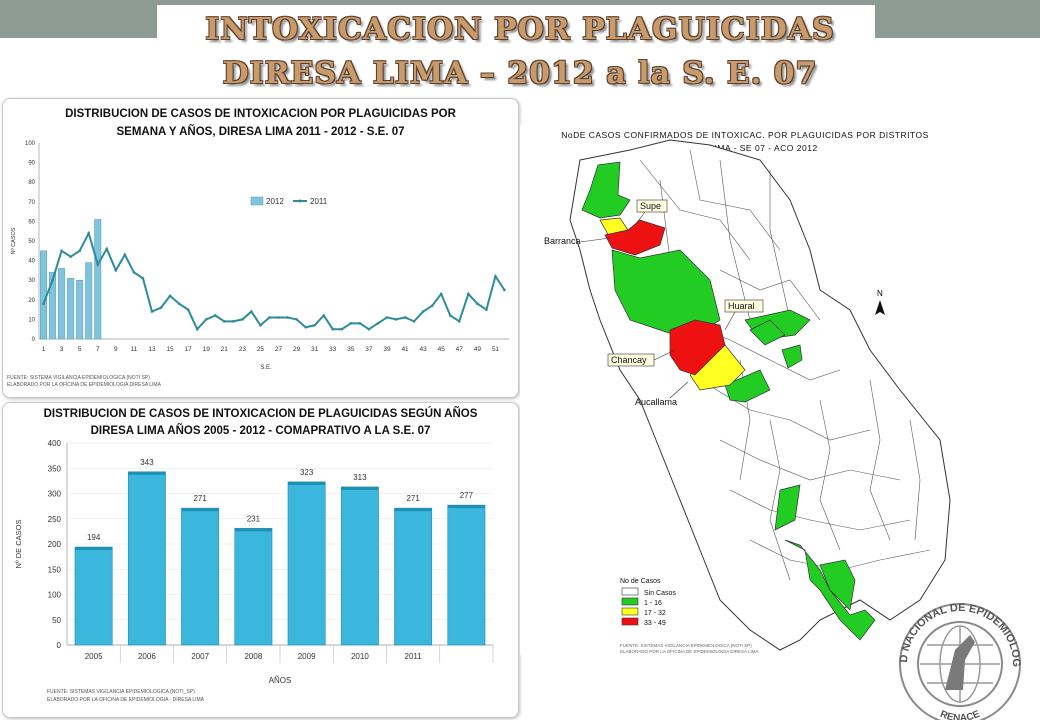  What do you see at coordinates (880, 302) in the screenshot?
I see `north-arrow-icon: N` at bounding box center [880, 302].